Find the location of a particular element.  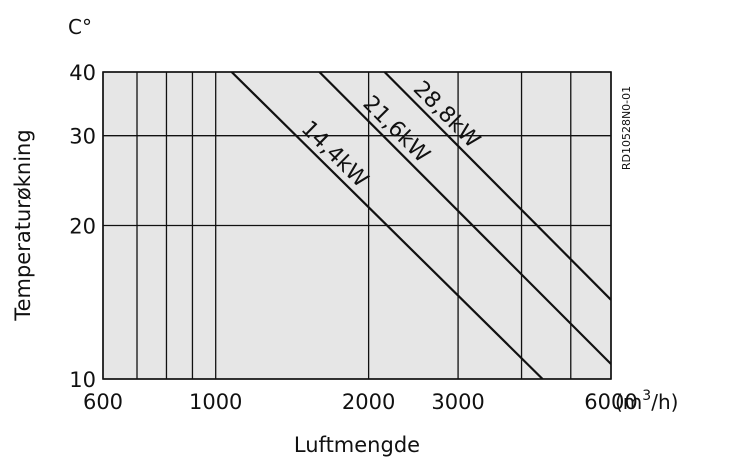

y-tick-label: 10 is located at coordinates (82, 380).